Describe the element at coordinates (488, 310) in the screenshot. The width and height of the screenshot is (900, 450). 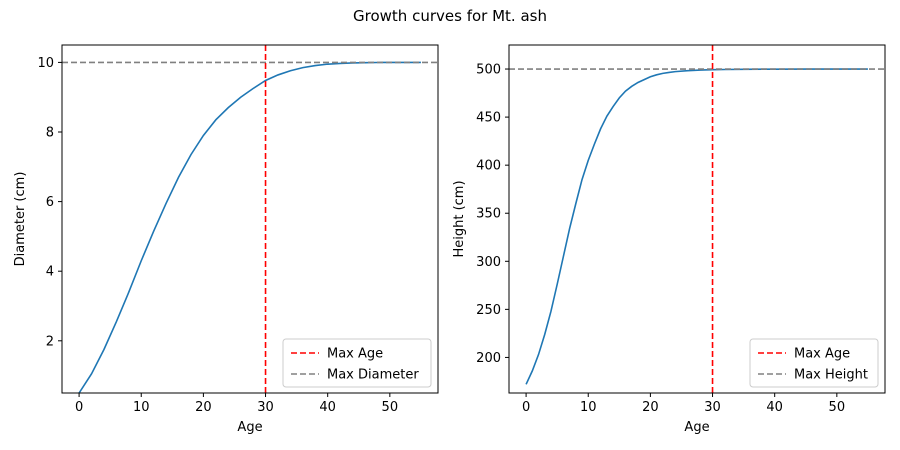
I see `chart-2-ytick-label-250: 250` at that location.